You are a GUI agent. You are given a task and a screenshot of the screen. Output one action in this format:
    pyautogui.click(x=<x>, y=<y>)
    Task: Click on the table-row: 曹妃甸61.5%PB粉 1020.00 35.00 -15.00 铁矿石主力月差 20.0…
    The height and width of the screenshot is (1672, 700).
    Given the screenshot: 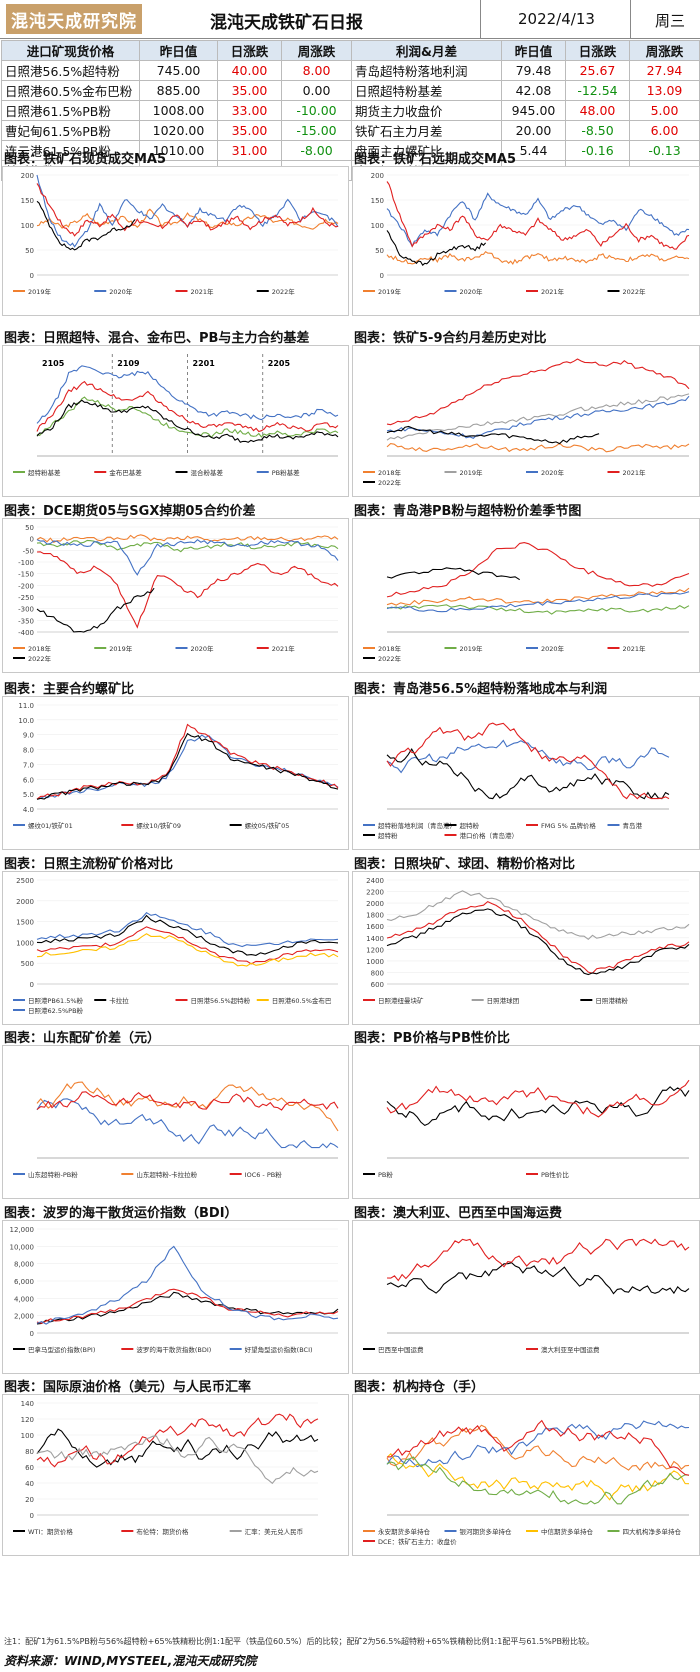 What is the action you would take?
    pyautogui.click(x=350, y=130)
    